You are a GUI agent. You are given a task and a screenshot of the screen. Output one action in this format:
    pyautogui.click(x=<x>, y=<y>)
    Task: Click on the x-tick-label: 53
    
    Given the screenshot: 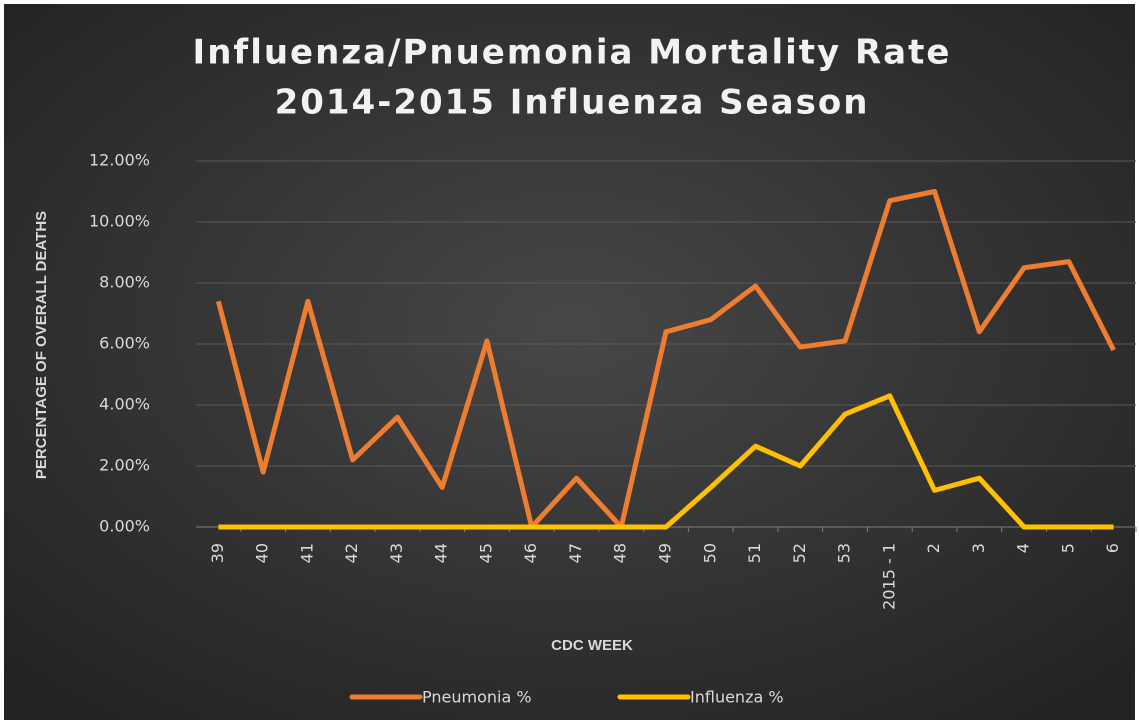 What is the action you would take?
    pyautogui.click(x=844, y=553)
    